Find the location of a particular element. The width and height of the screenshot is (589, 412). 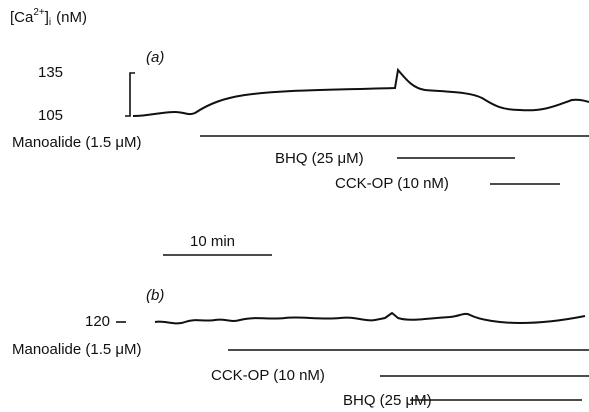

panel-label: (b) is located at coordinates (155, 295).